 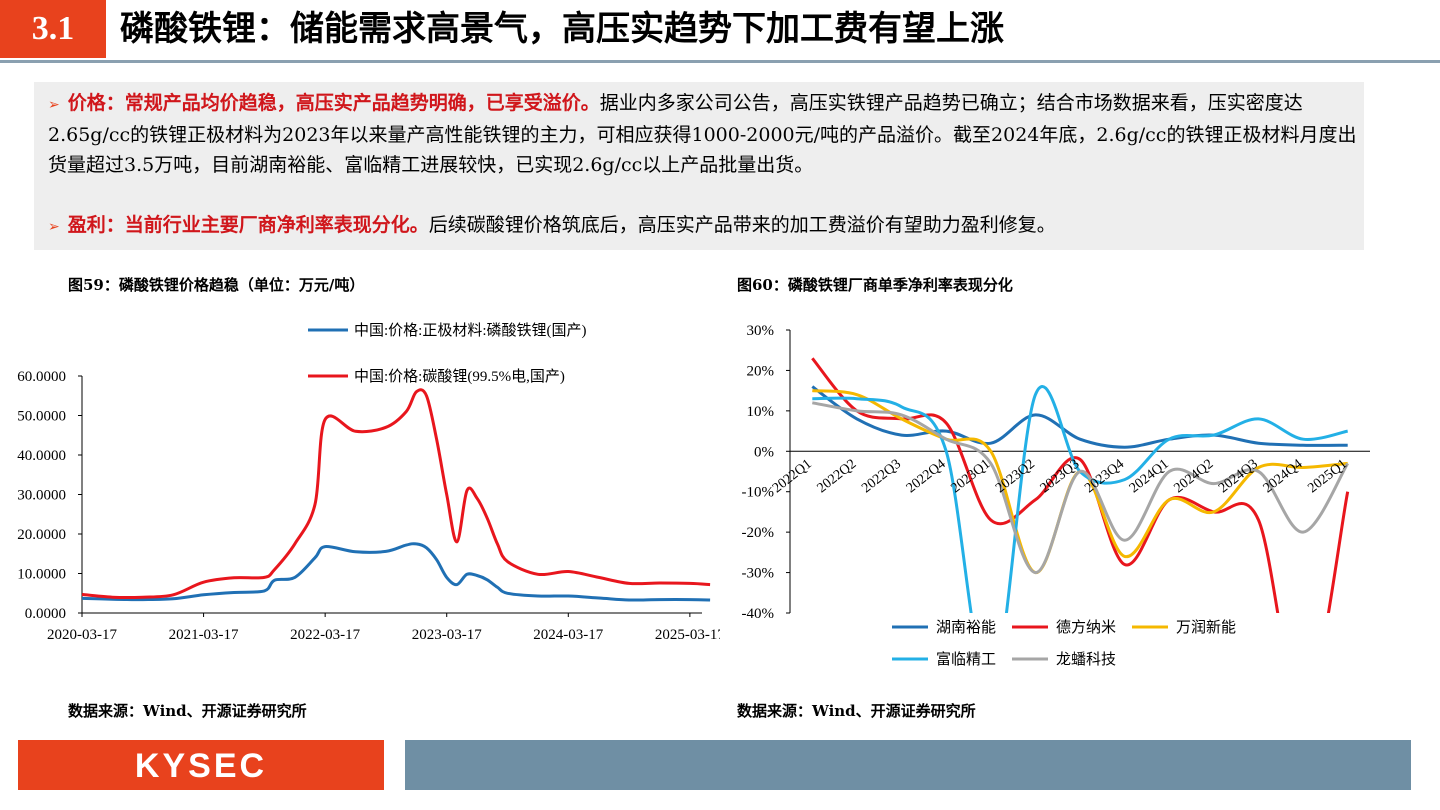 What do you see at coordinates (966, 627) in the screenshot?
I see `legend-label-1: 湖南裕能` at bounding box center [966, 627].